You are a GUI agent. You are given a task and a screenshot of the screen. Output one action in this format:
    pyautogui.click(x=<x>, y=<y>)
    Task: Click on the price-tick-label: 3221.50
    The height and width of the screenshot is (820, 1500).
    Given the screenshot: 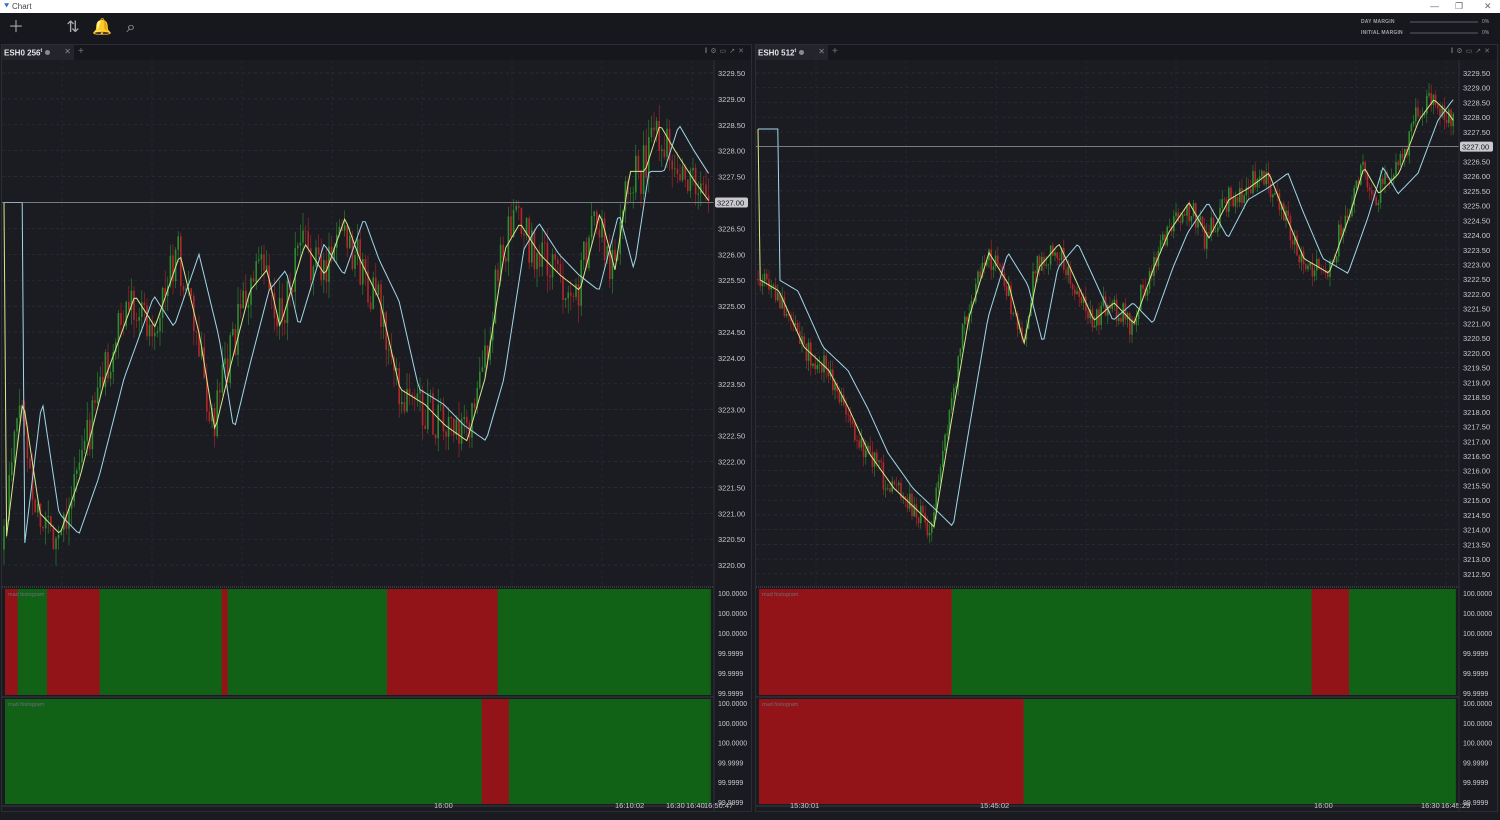 What is the action you would take?
    pyautogui.click(x=731, y=487)
    